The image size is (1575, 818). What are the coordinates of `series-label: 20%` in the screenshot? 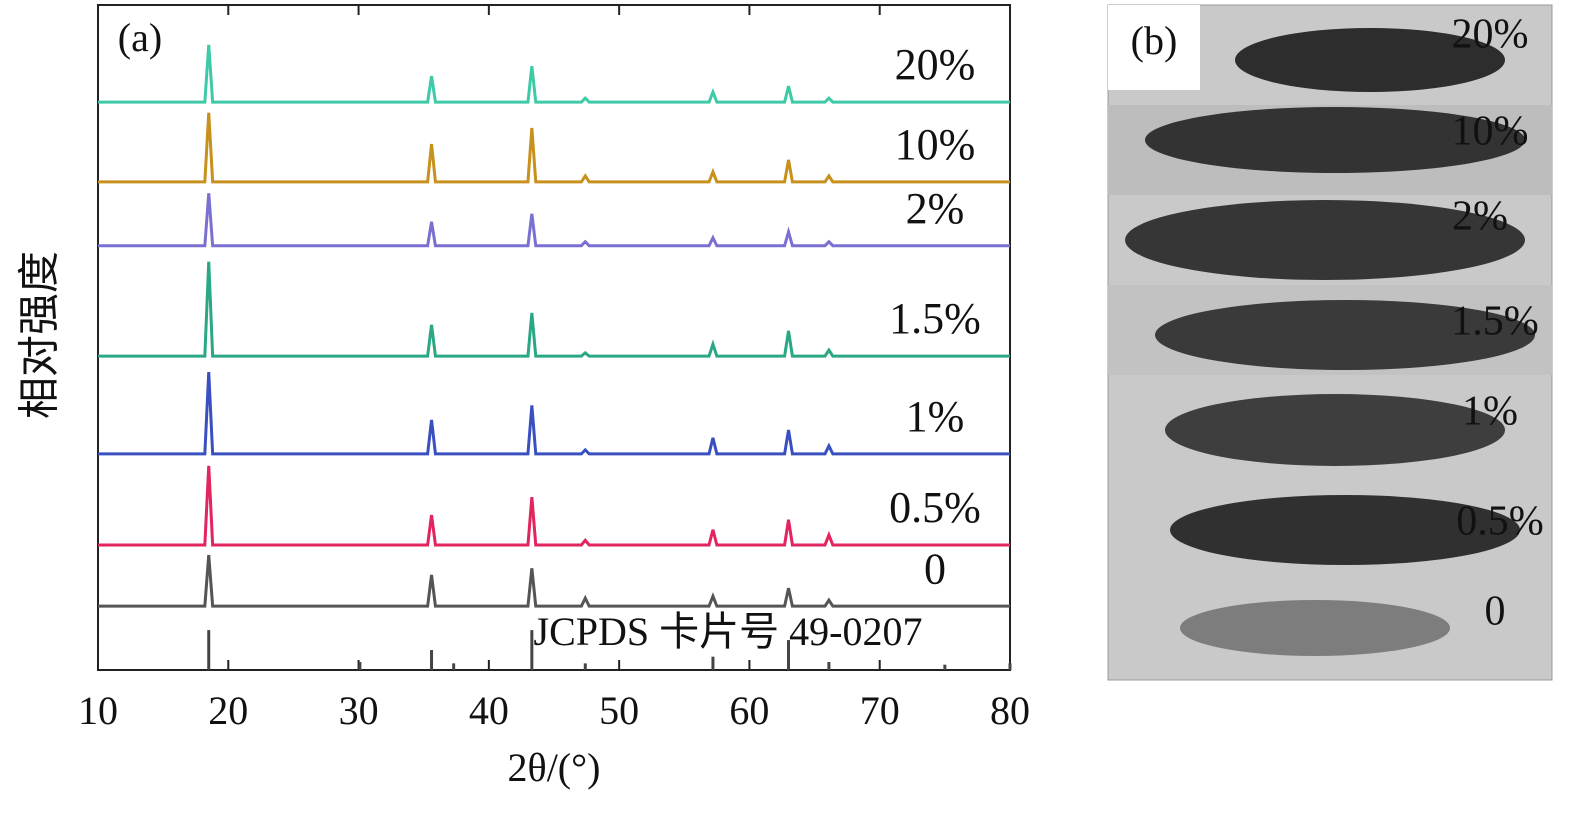 It's located at (935, 64).